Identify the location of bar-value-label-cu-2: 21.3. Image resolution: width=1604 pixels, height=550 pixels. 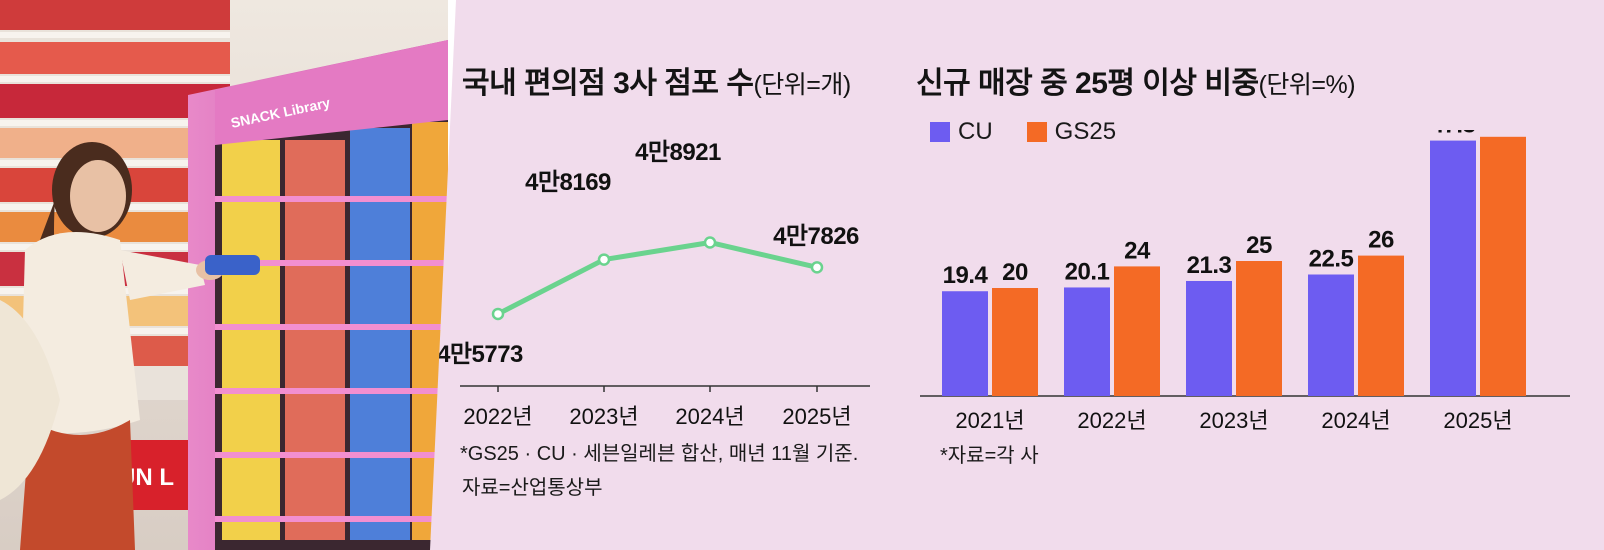
(1209, 265).